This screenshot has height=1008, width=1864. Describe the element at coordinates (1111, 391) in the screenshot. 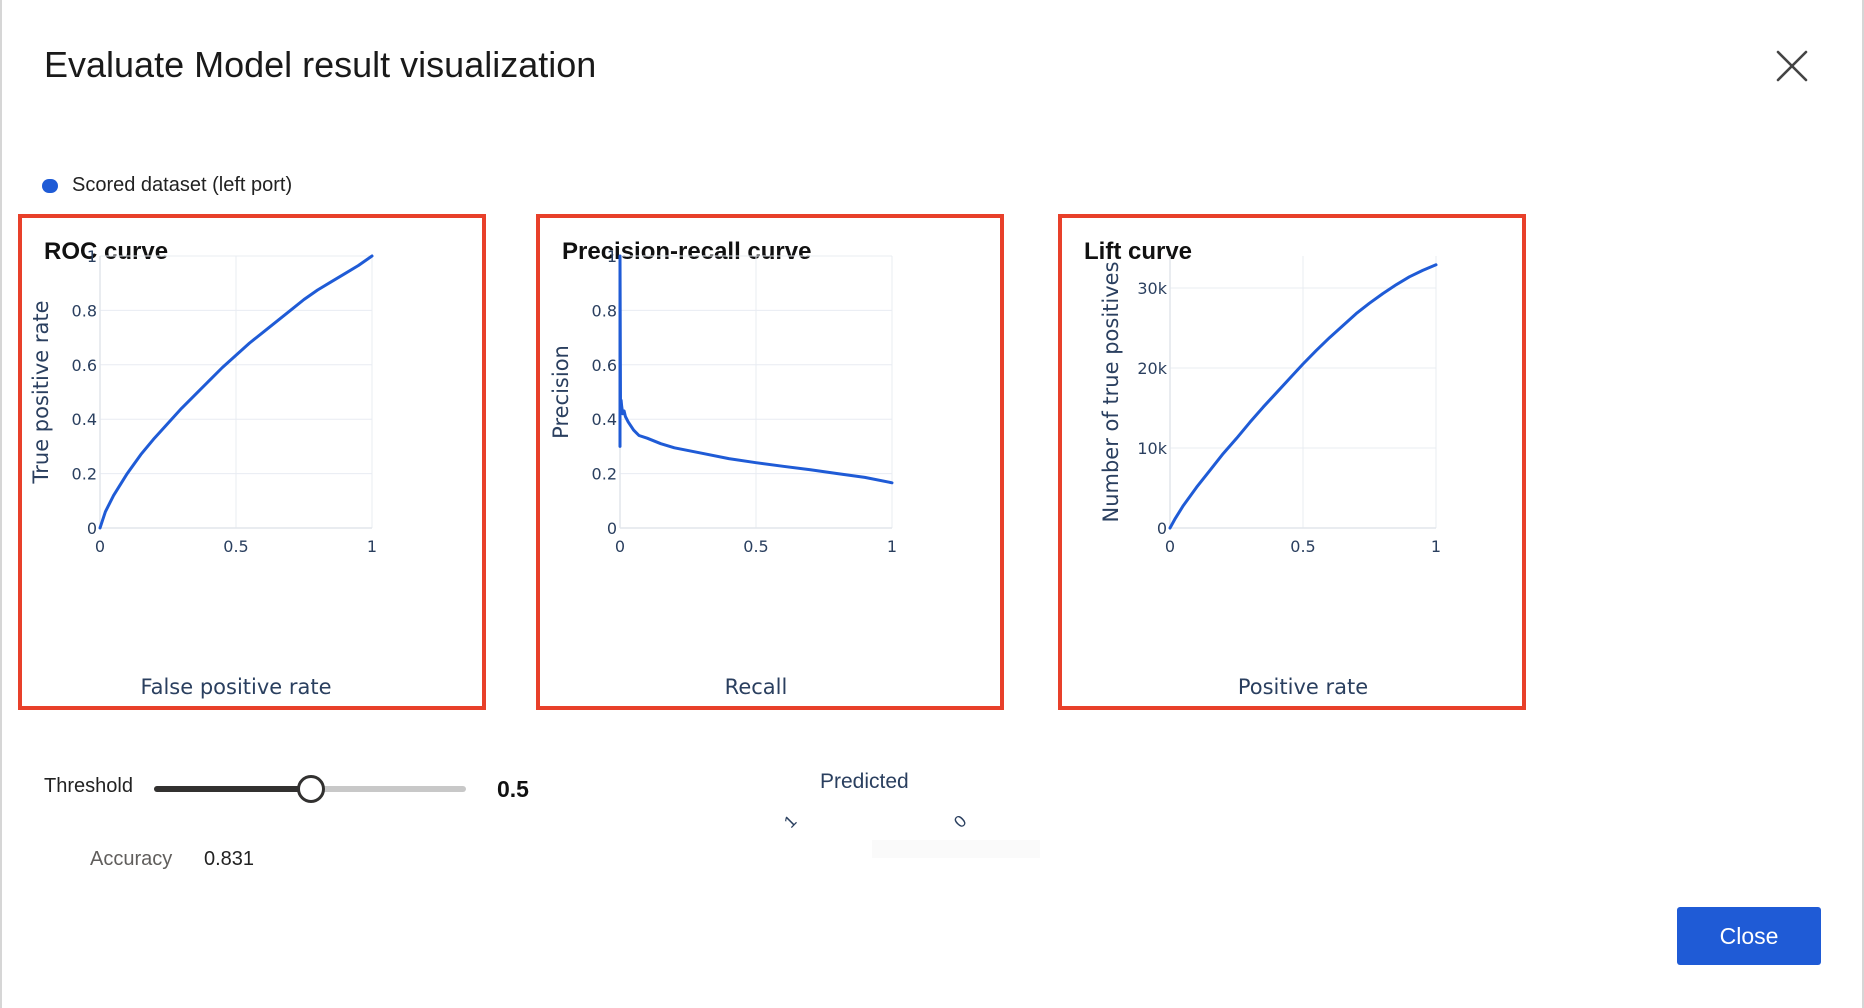

I see `y-axis-title: Number of true positives` at that location.